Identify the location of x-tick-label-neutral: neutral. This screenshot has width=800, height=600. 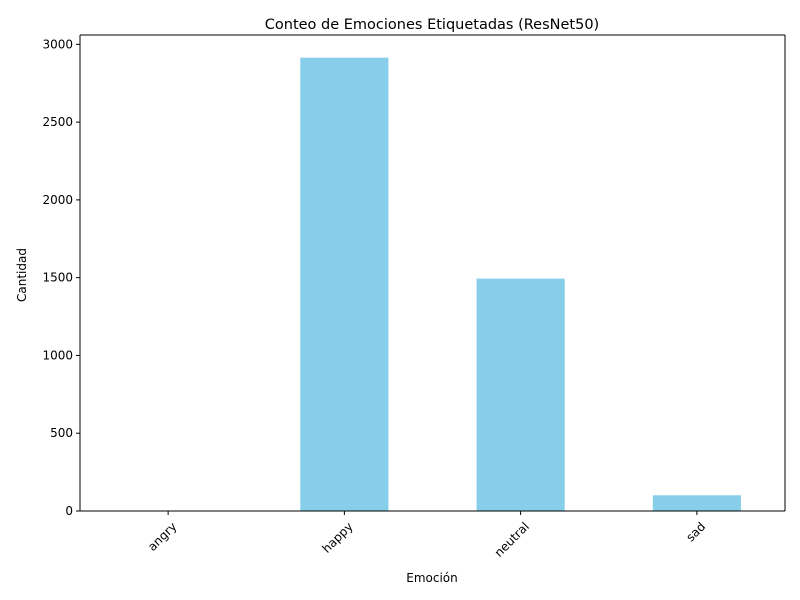
(512, 539).